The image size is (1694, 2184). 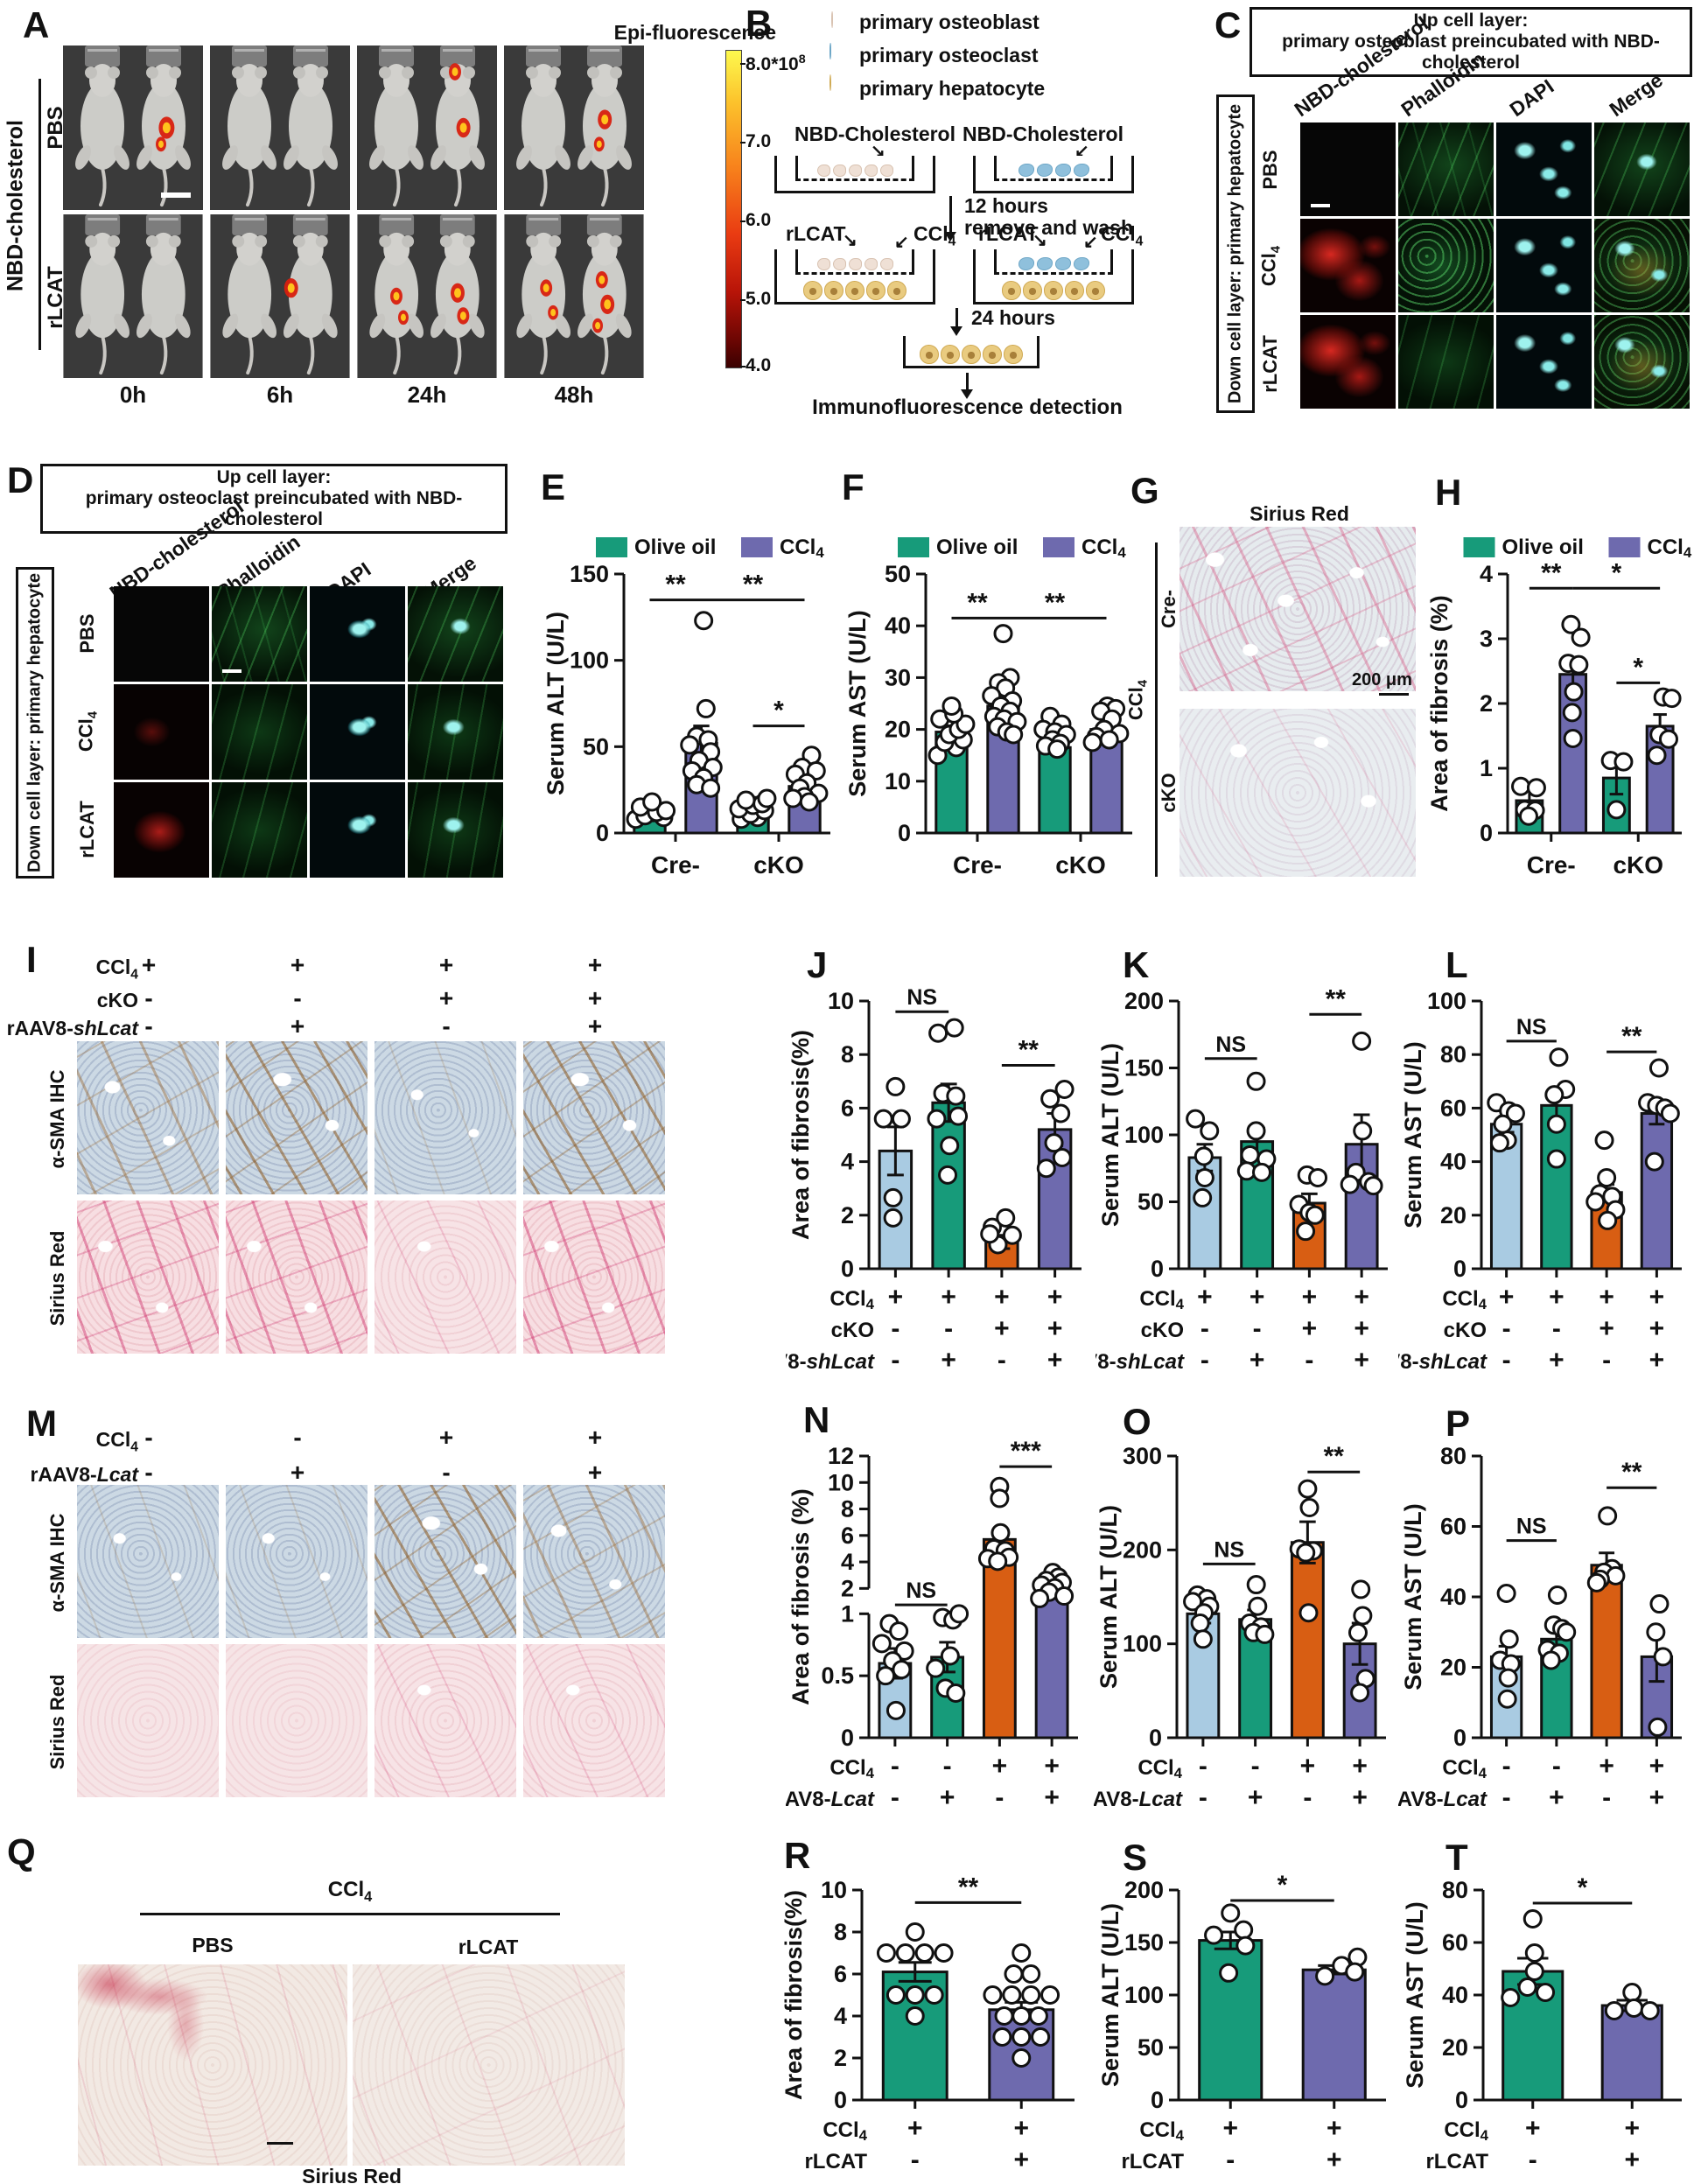 I want to click on svg-text: NS, so click(x=1230, y=1044).